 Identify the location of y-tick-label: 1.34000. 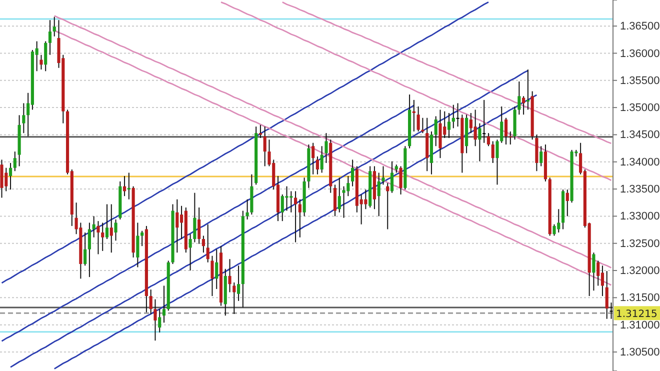
(640, 162).